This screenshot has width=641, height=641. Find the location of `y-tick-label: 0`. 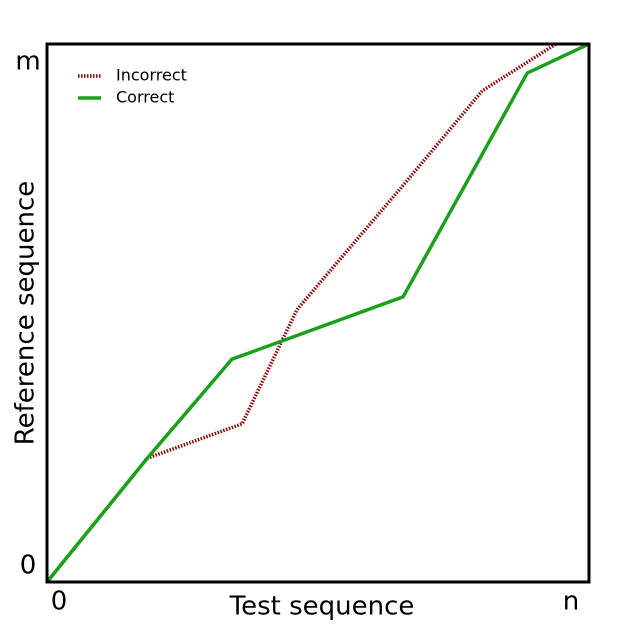

y-tick-label: 0 is located at coordinates (28, 566).